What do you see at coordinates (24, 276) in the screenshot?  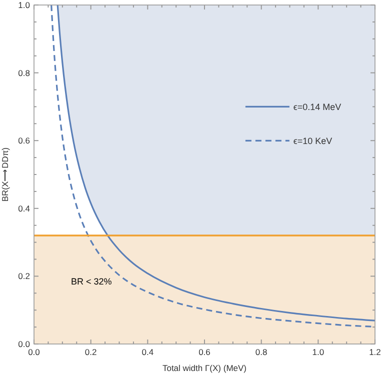 I see `y-tick-label: 0.2` at bounding box center [24, 276].